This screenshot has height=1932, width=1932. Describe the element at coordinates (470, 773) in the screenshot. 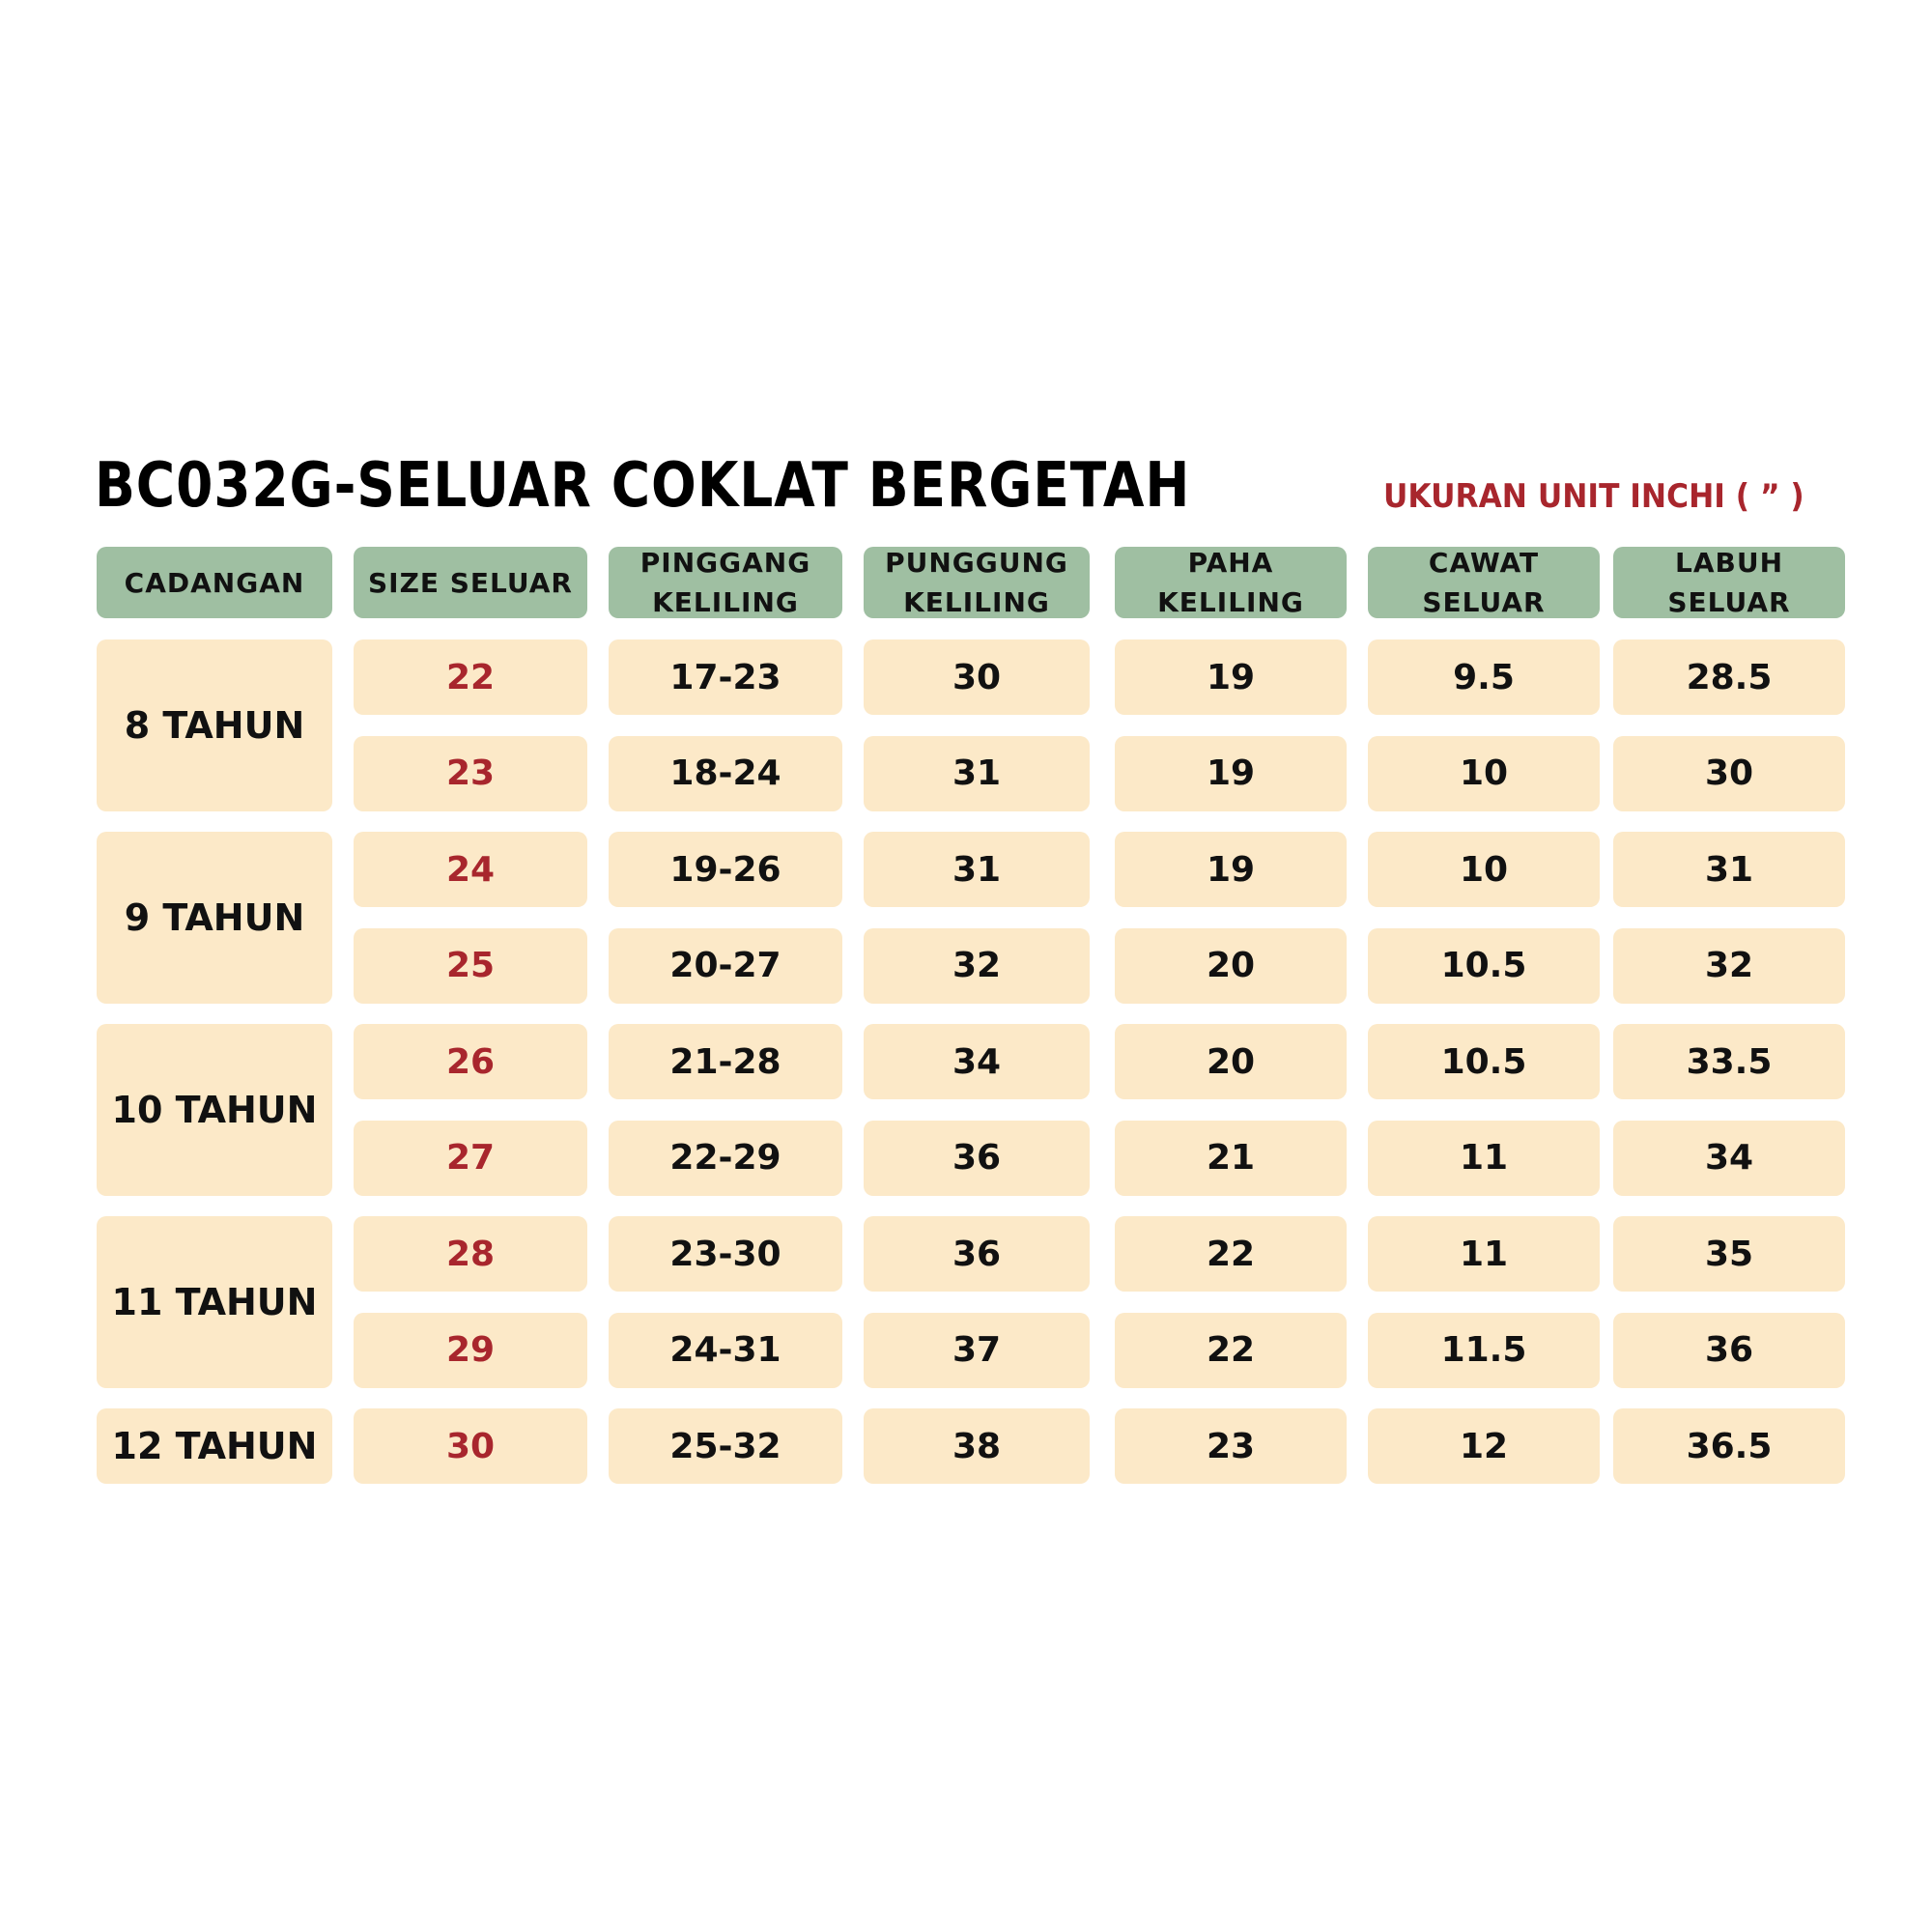

I see `cell-size: 23` at that location.